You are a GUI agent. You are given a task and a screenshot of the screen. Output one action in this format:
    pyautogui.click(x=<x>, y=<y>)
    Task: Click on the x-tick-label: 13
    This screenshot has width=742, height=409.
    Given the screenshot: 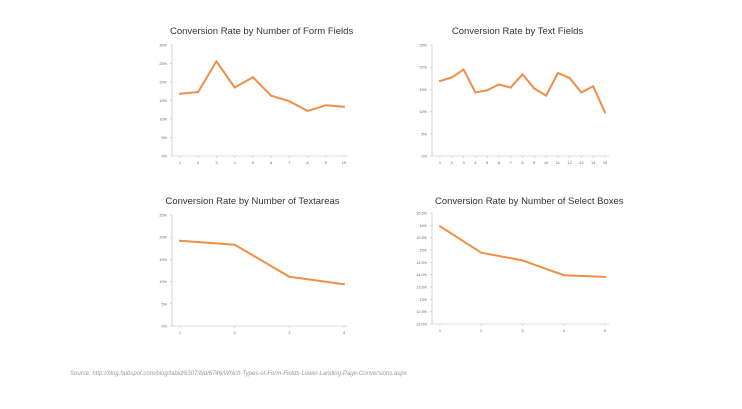 What is the action you would take?
    pyautogui.click(x=581, y=162)
    